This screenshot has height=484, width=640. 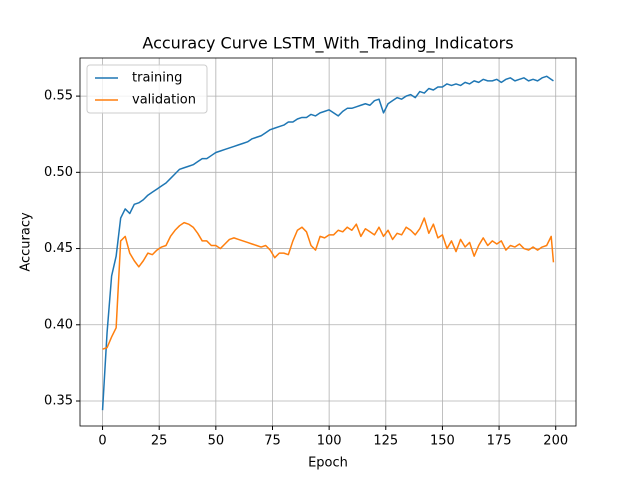 I want to click on x-tick-label: 150, so click(x=442, y=441).